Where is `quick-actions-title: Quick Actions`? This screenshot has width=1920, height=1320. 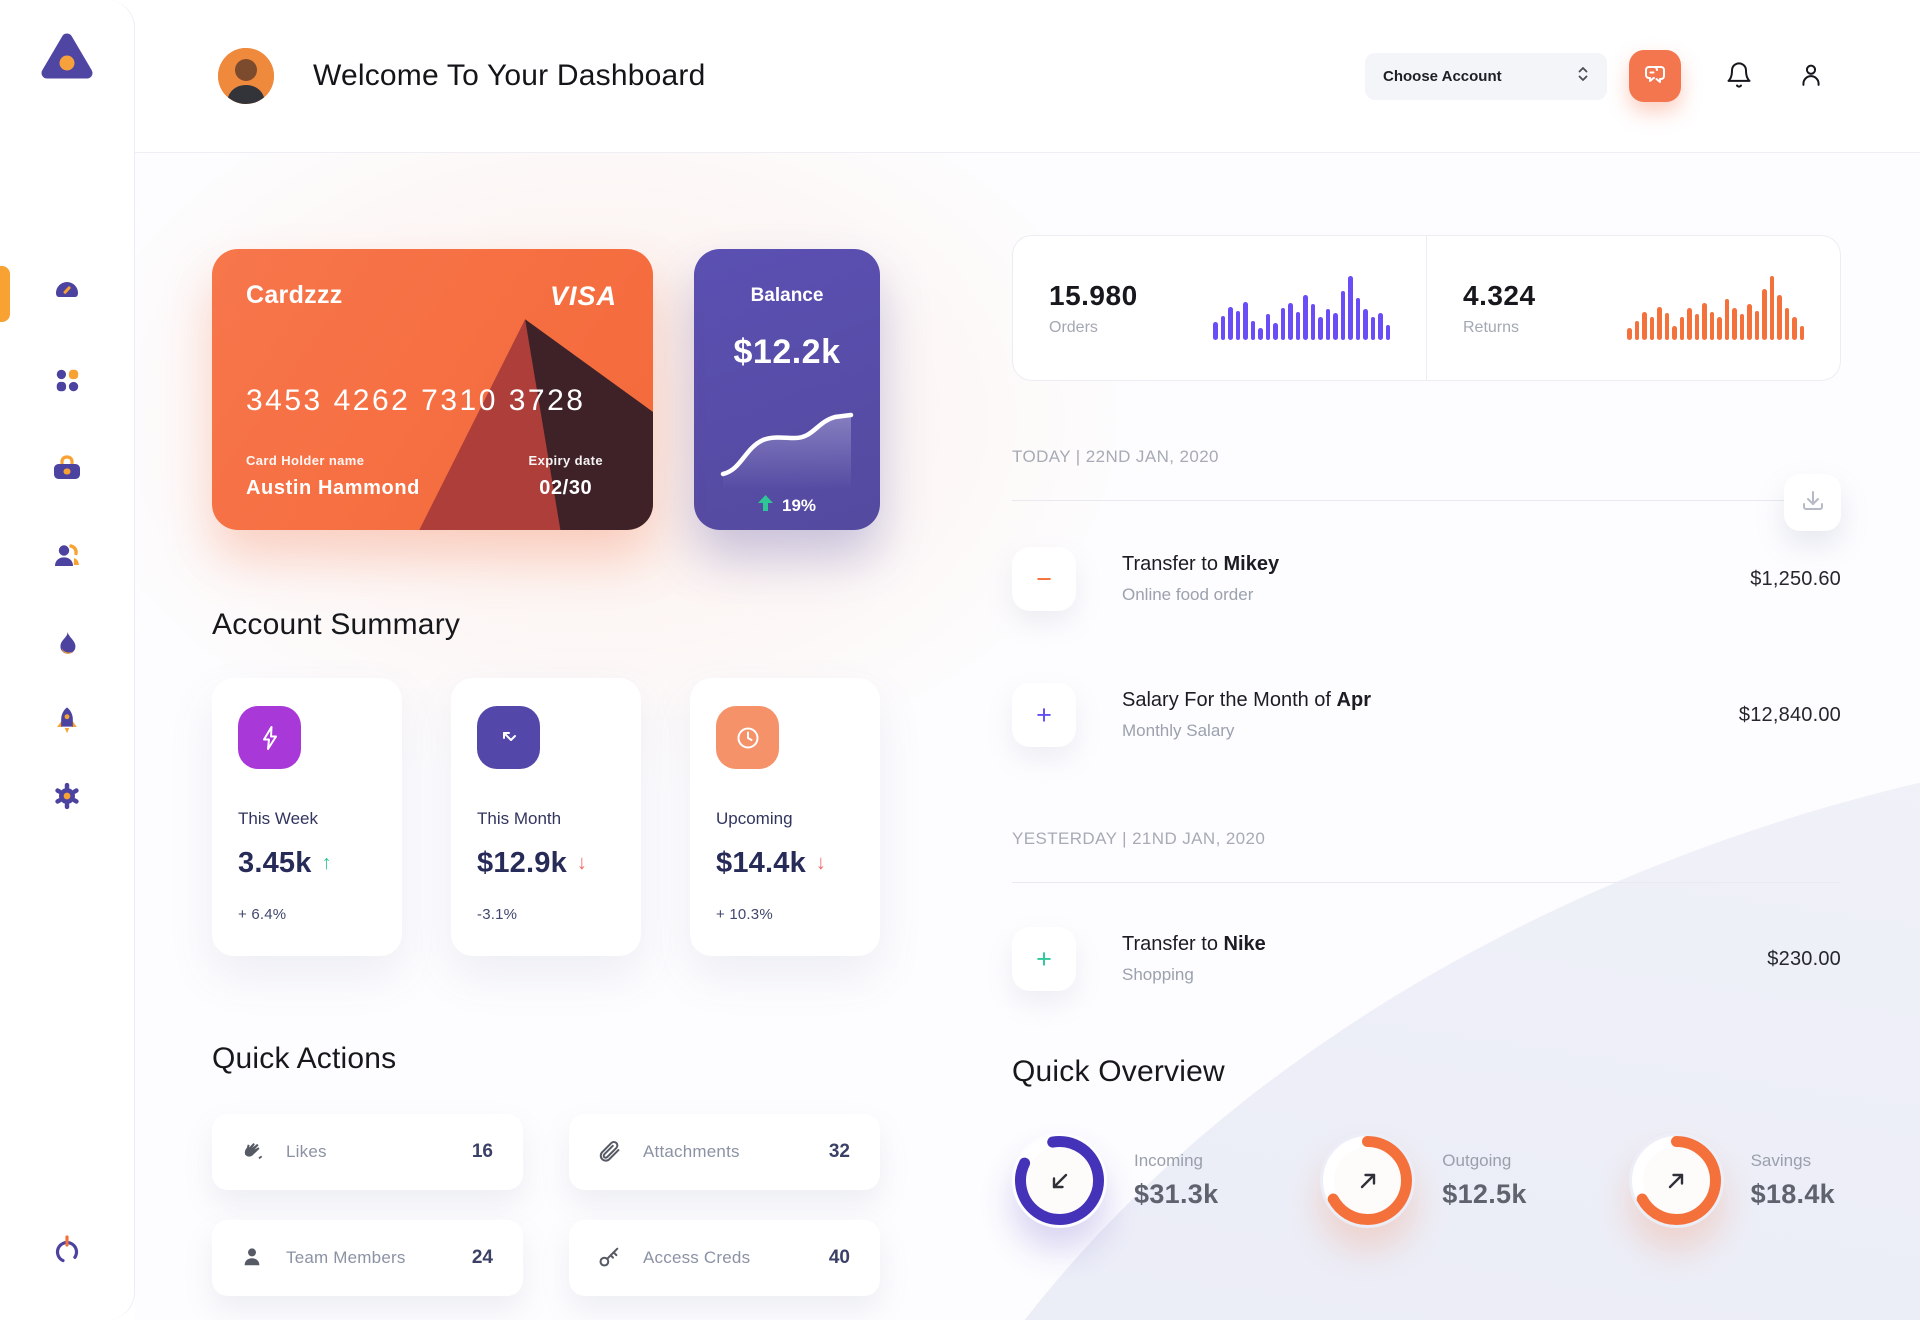
quick-actions-title: Quick Actions is located at coordinates (304, 1058).